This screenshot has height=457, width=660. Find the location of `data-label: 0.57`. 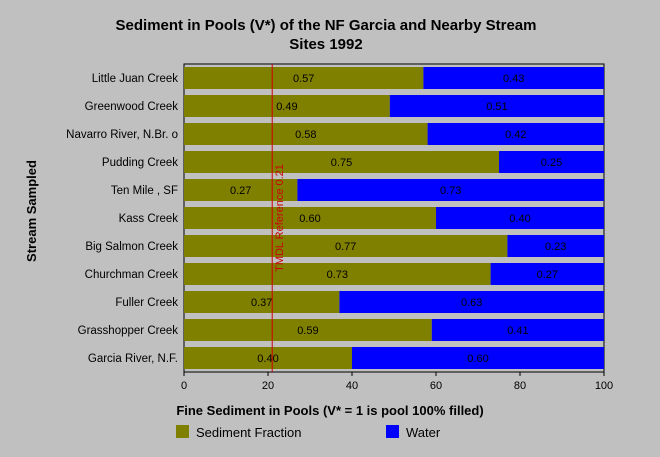

data-label: 0.57 is located at coordinates (303, 79).